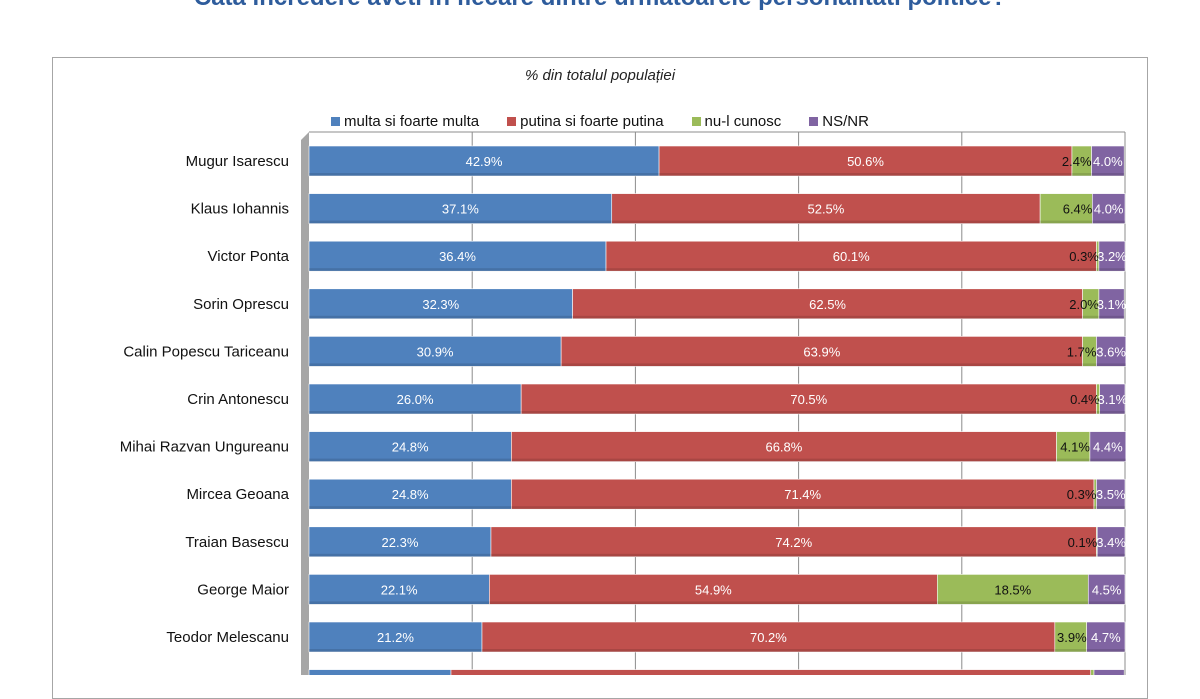 Image resolution: width=1200 pixels, height=699 pixels. I want to click on data-label: 4.0%, so click(1108, 161).